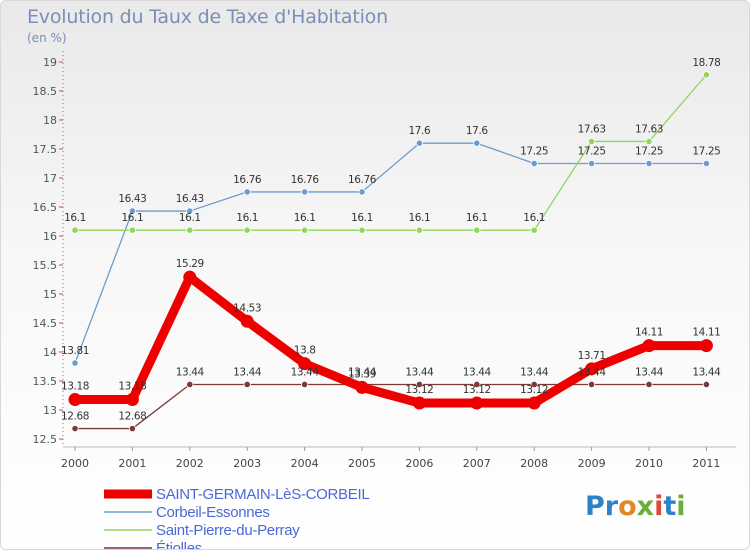  Describe the element at coordinates (45, 149) in the screenshot. I see `y-tick-label: 17.5` at that location.